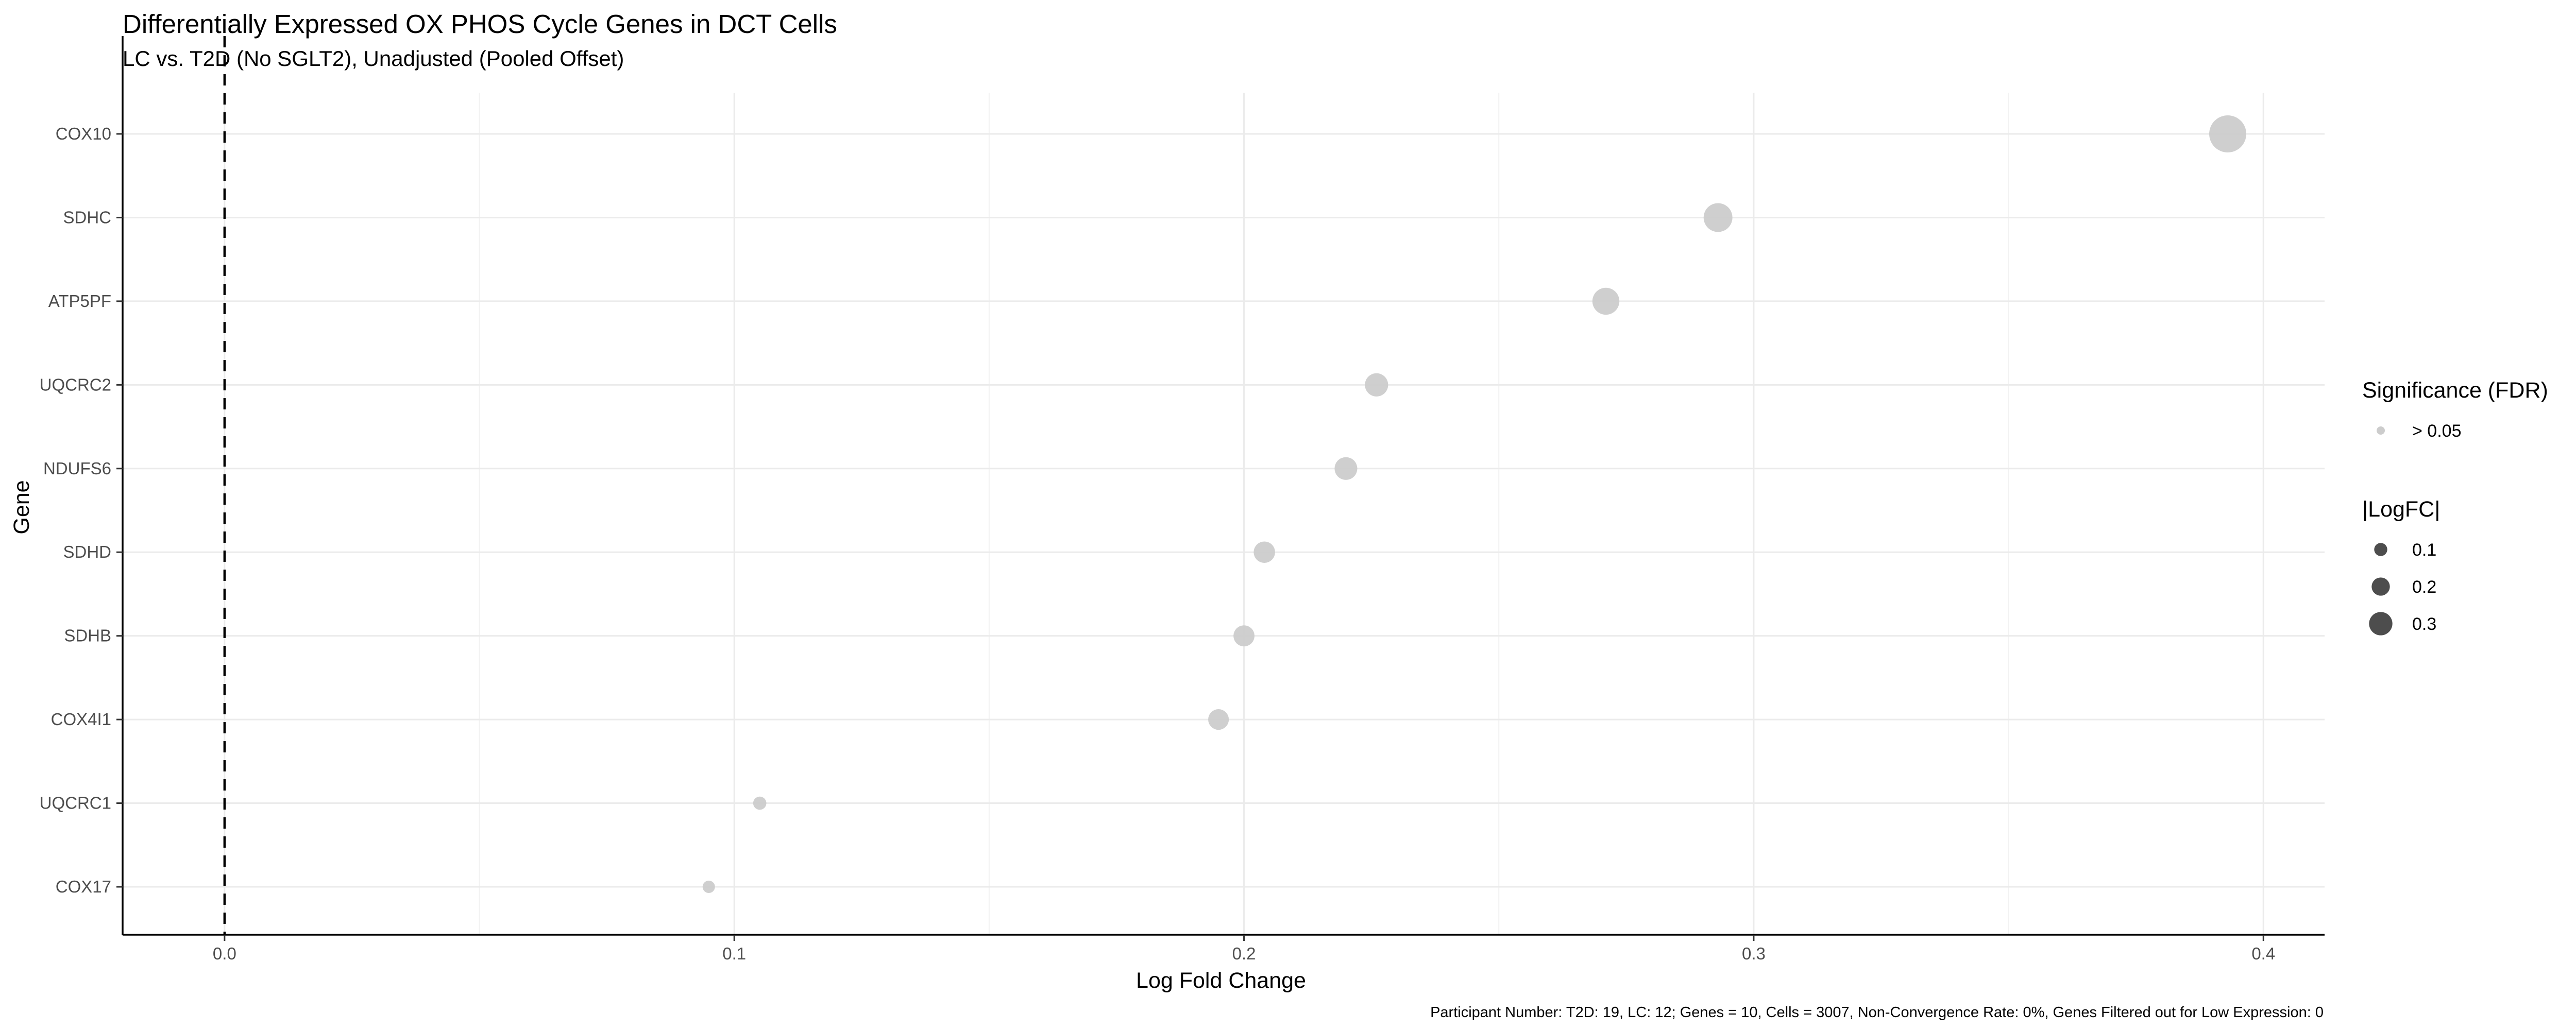 The width and height of the screenshot is (2576, 1030). Describe the element at coordinates (87, 217) in the screenshot. I see `y-tick-label: SDHC` at that location.